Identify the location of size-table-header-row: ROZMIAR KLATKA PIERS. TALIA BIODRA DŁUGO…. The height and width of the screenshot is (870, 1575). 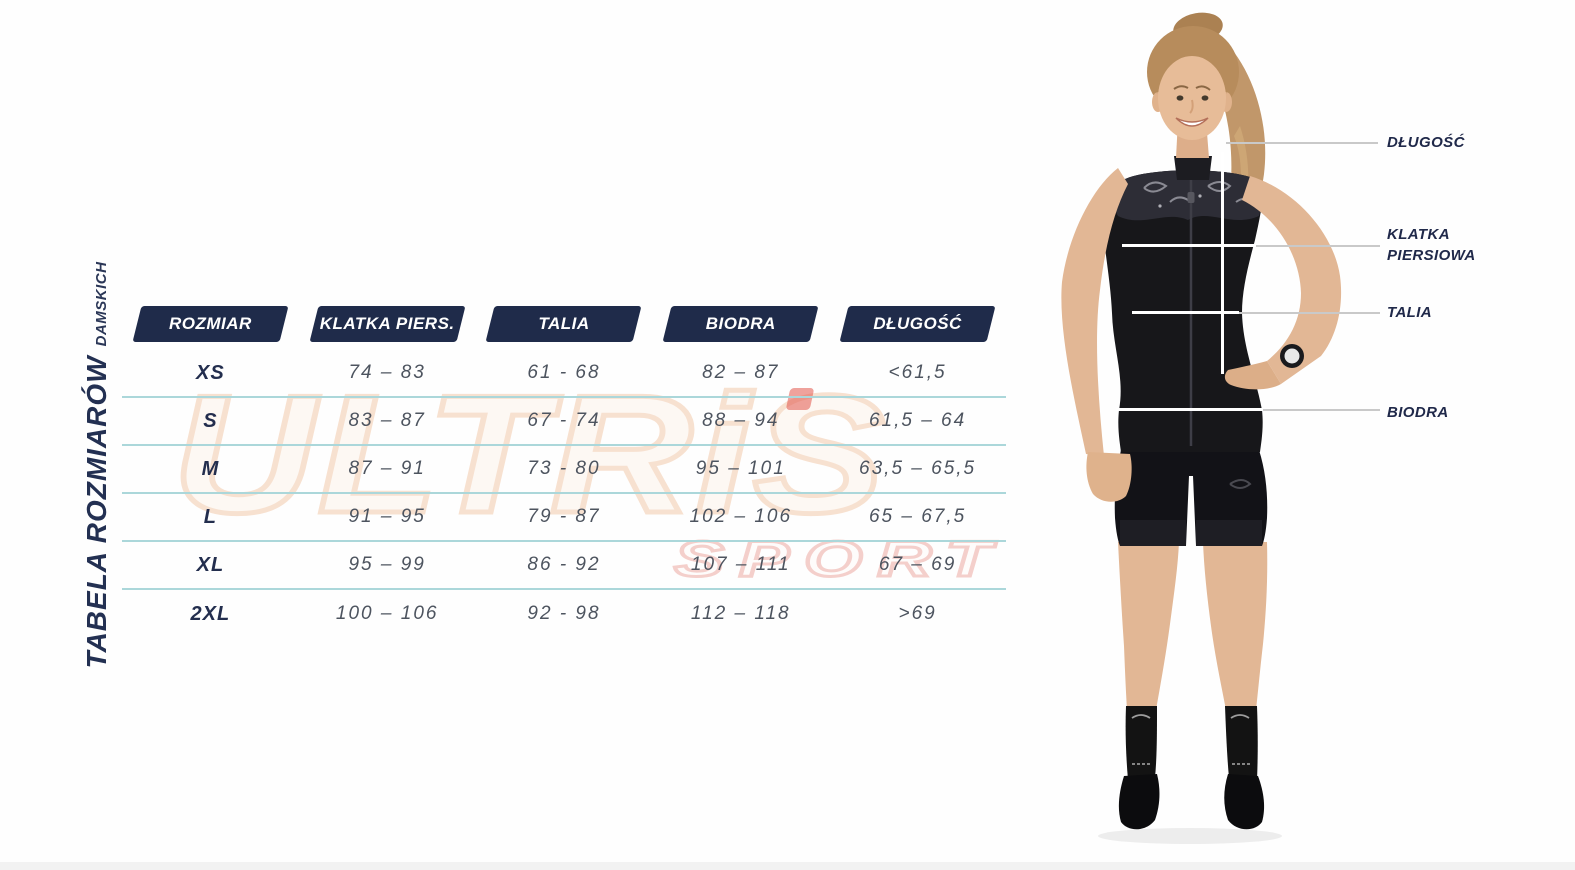
(564, 324).